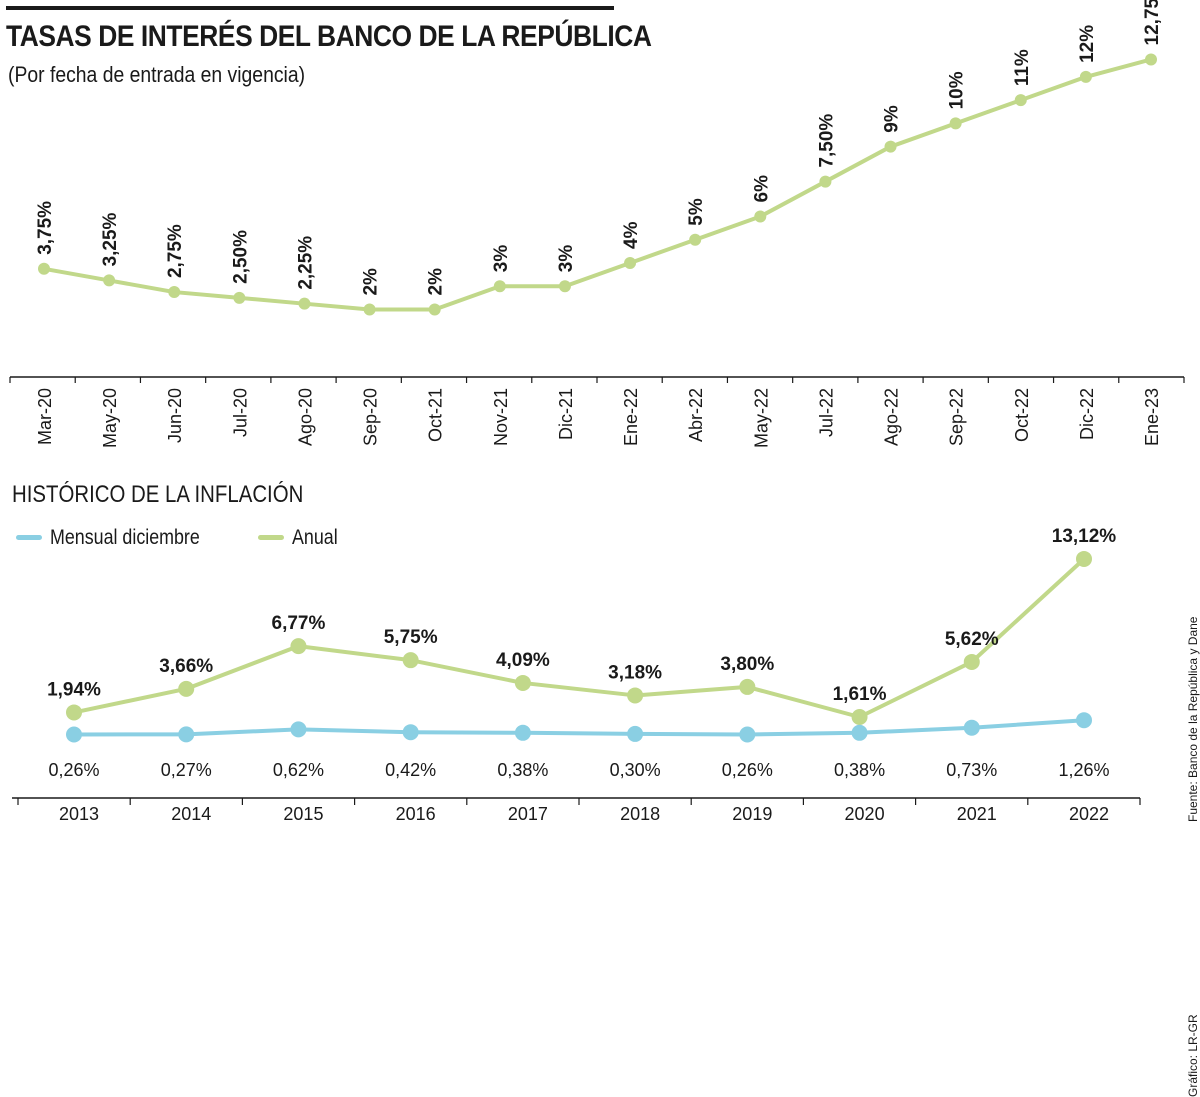 The image size is (1200, 1097). What do you see at coordinates (579, 638) in the screenshot?
I see `anual-line` at bounding box center [579, 638].